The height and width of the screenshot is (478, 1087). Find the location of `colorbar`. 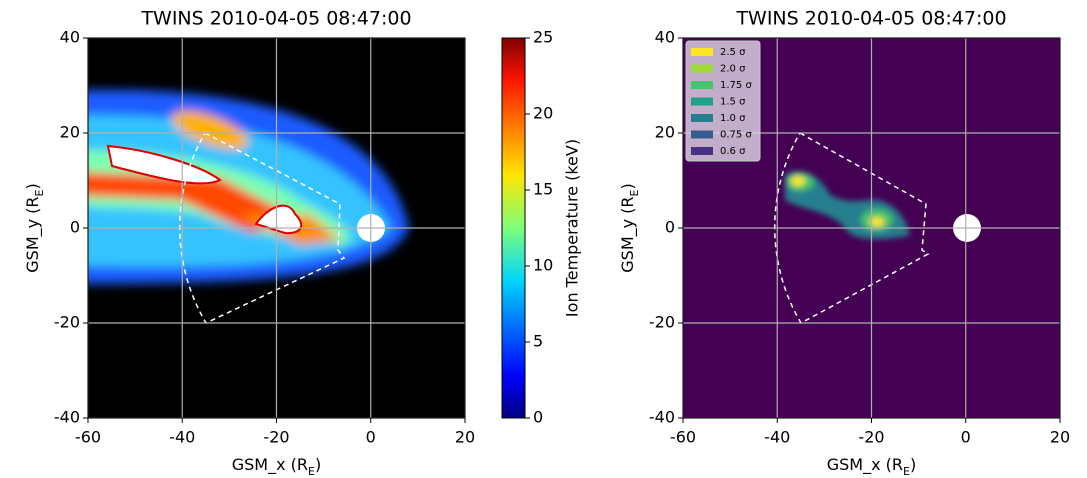

colorbar is located at coordinates (513, 228).